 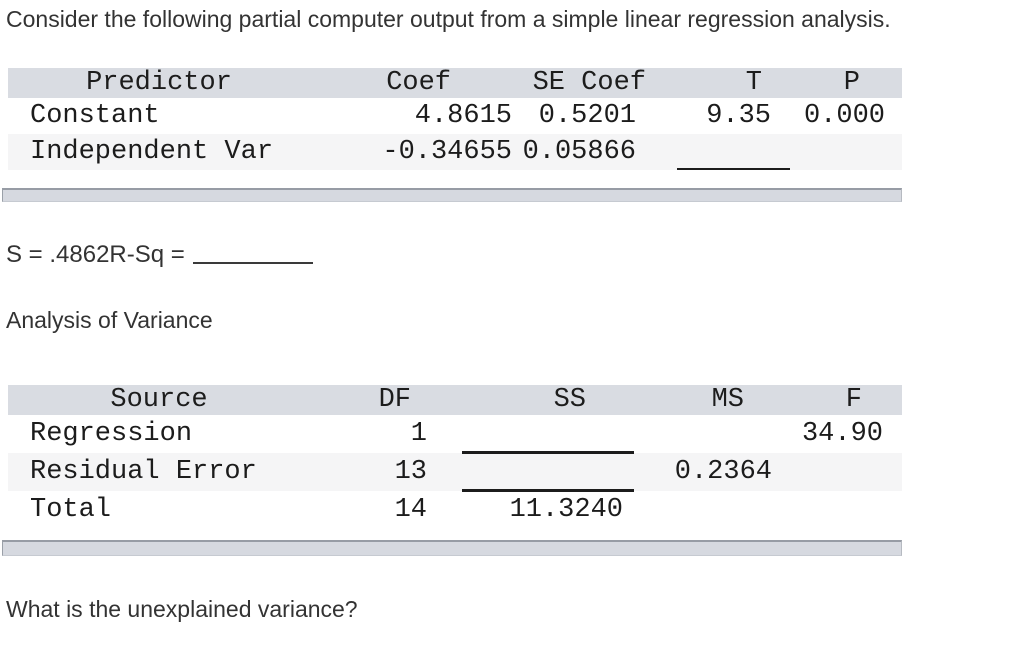 I want to click on ms-cell: 0.2364, so click(x=723, y=472).